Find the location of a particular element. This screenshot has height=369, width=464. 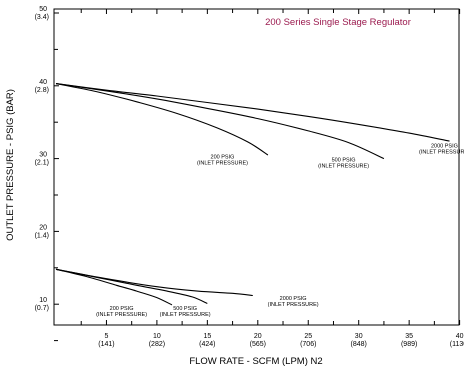

x-tick-sublabel: (424) is located at coordinates (207, 344).